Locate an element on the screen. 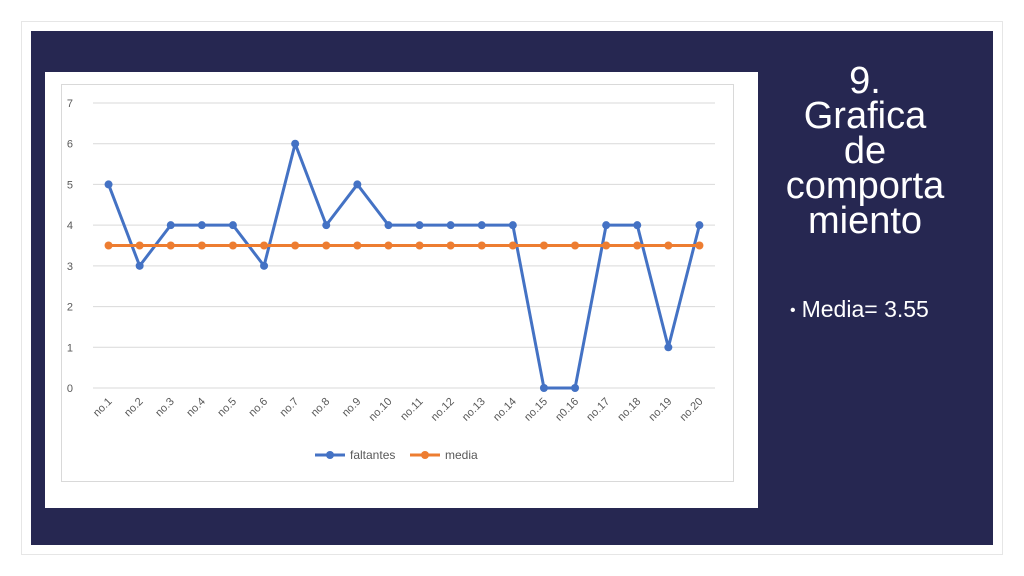  y-tick-label: 2 is located at coordinates (70, 308).